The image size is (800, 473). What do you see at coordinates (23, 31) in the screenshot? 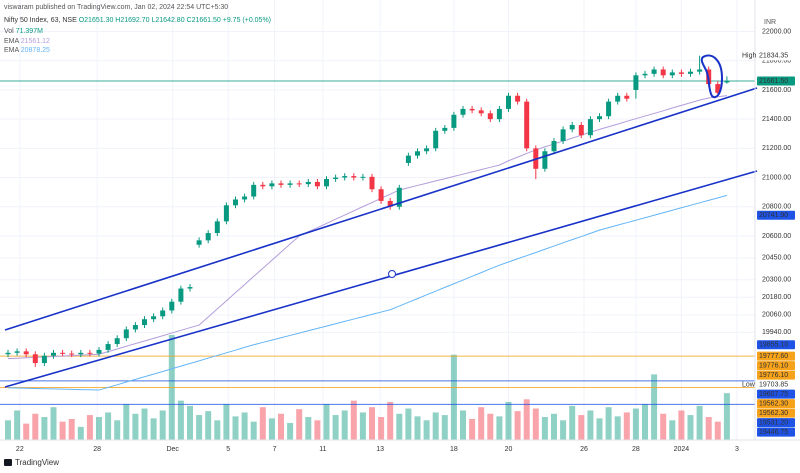
I see `legend-vol: Vol 71.397M` at bounding box center [23, 31].